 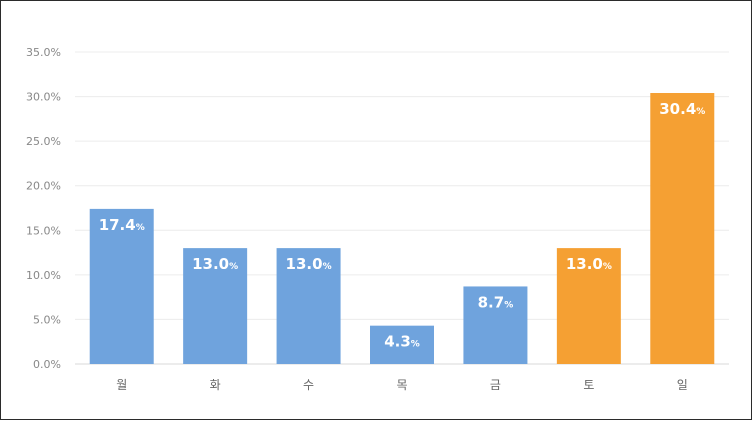 I want to click on y-tick-label: 0.0%, so click(x=47, y=364).